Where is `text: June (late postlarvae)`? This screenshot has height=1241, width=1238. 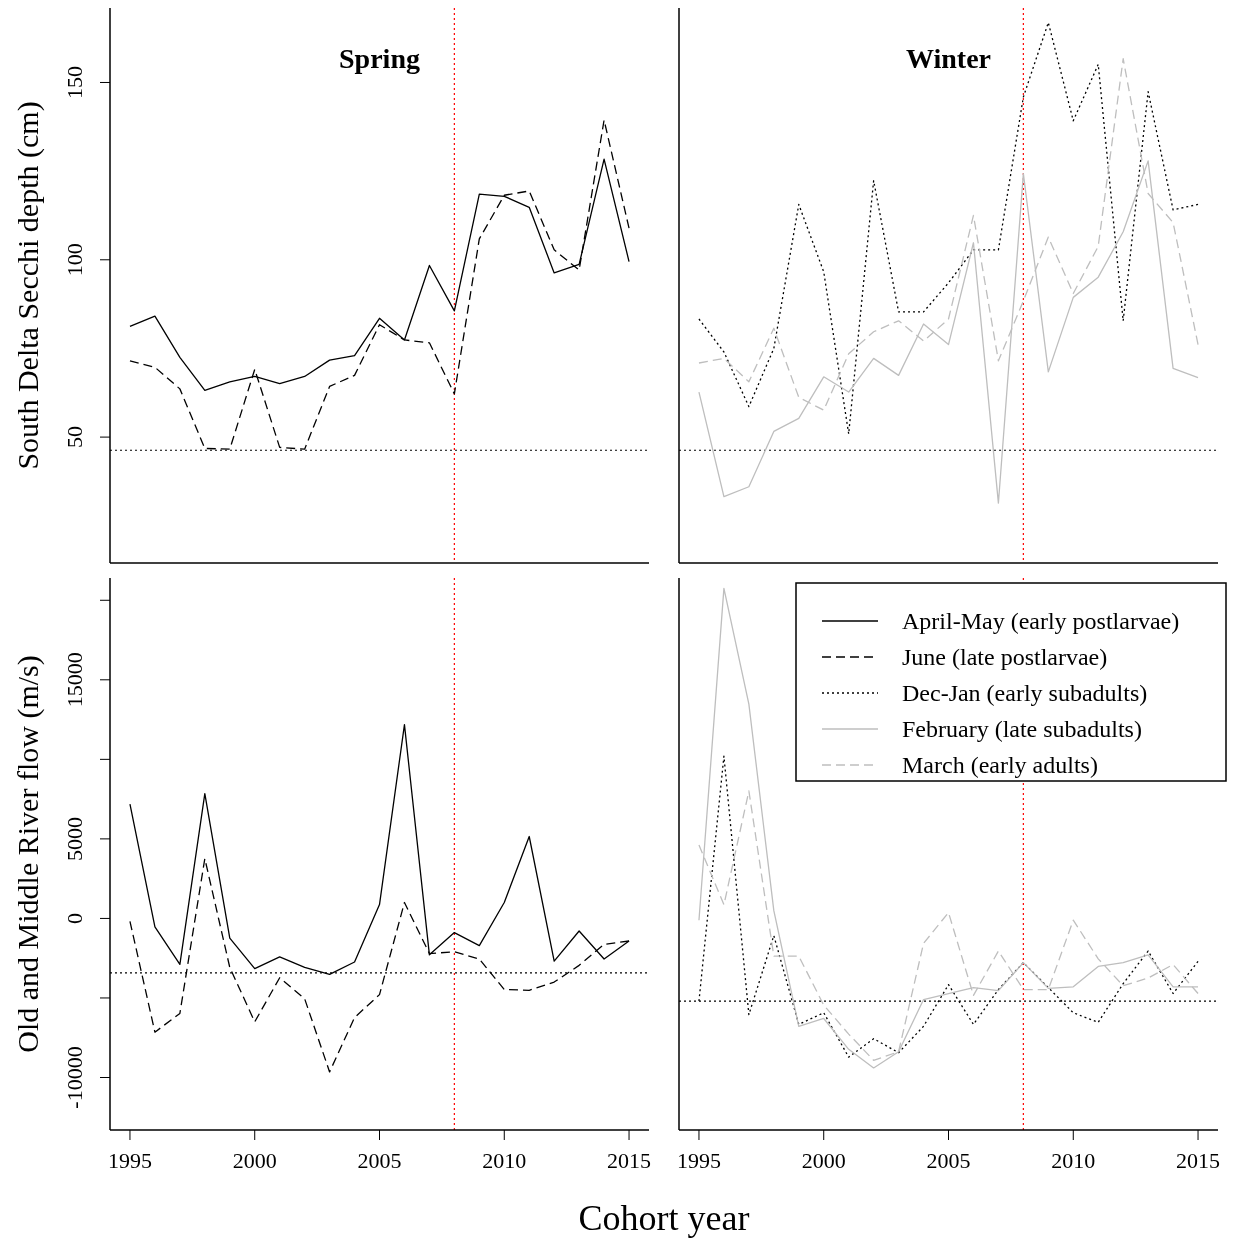 text: June (late postlarvae) is located at coordinates (1005, 657).